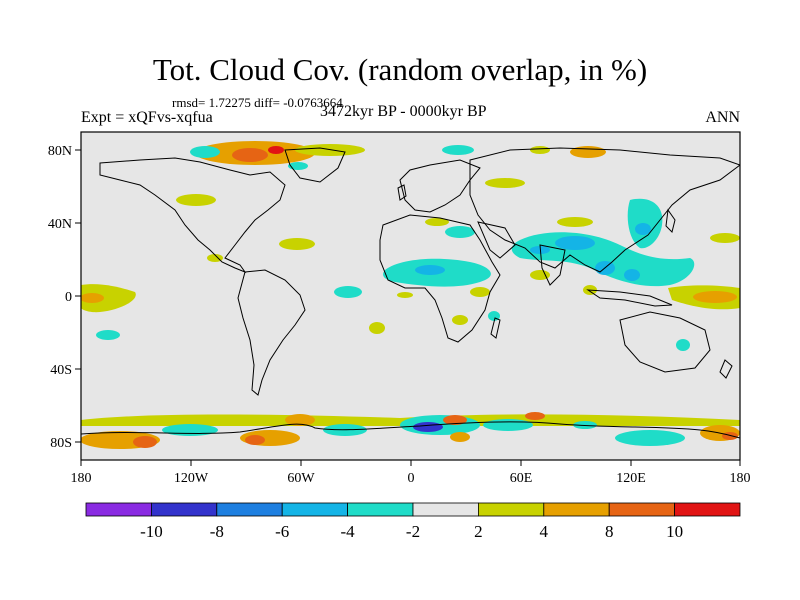  What do you see at coordinates (68, 297) in the screenshot?
I see `y-tick-label: 0` at bounding box center [68, 297].